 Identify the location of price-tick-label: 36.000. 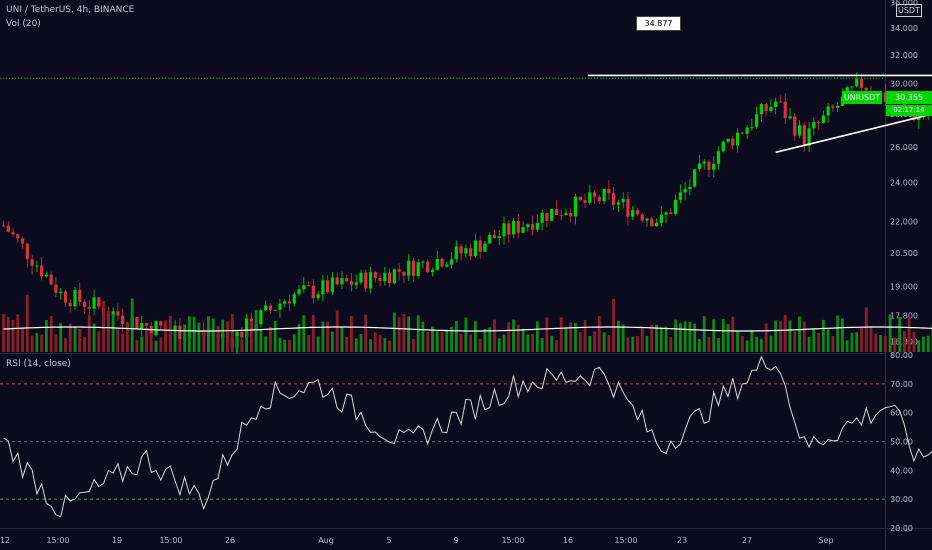
(904, 3).